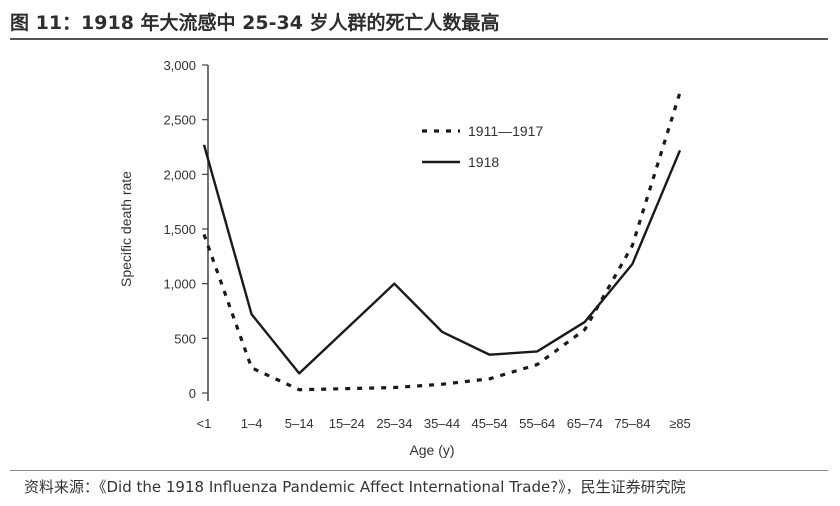 The width and height of the screenshot is (840, 506). I want to click on y-tick-label: 2,500, so click(179, 120).